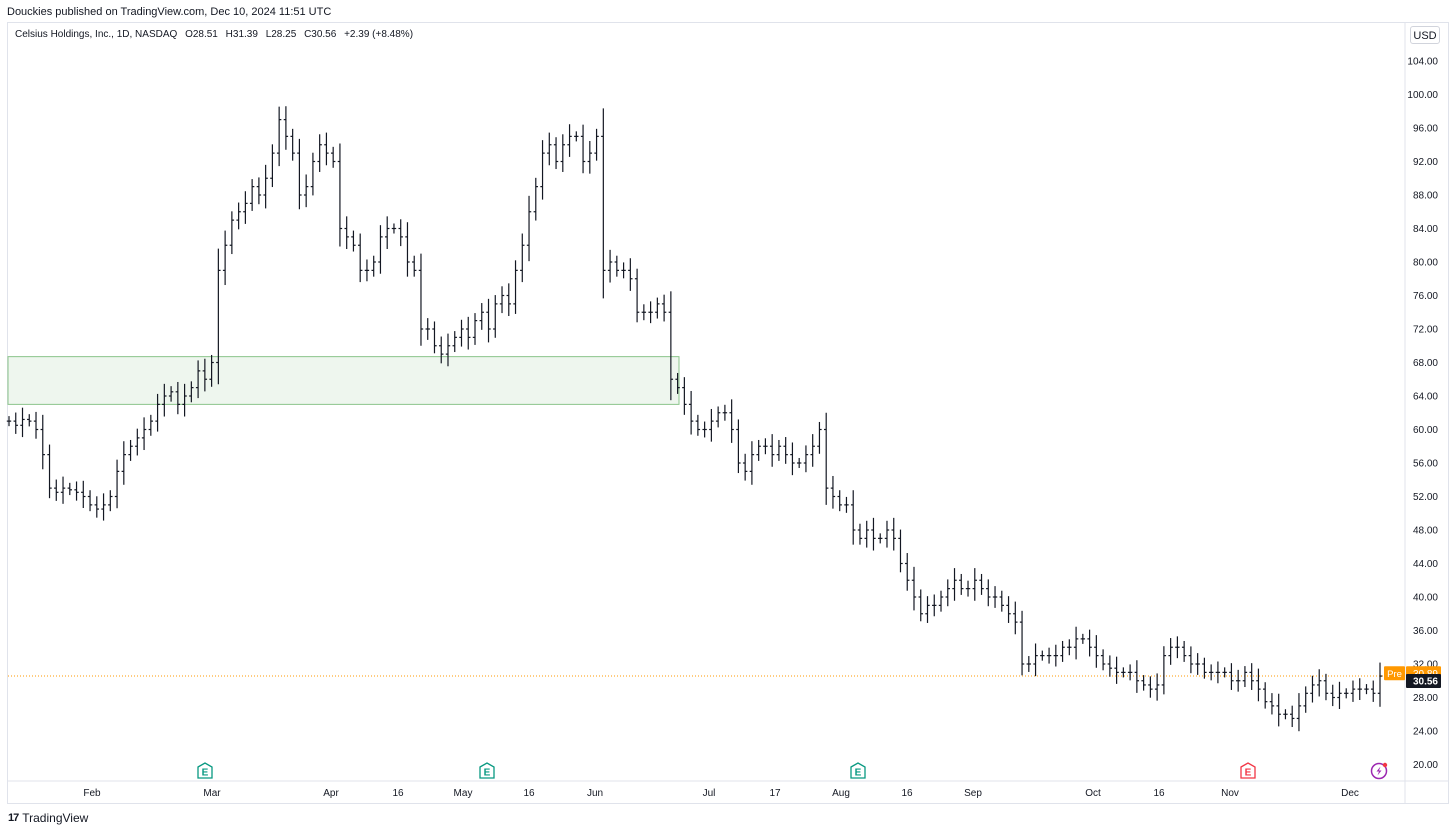  I want to click on legend-low: L28.25, so click(281, 34).